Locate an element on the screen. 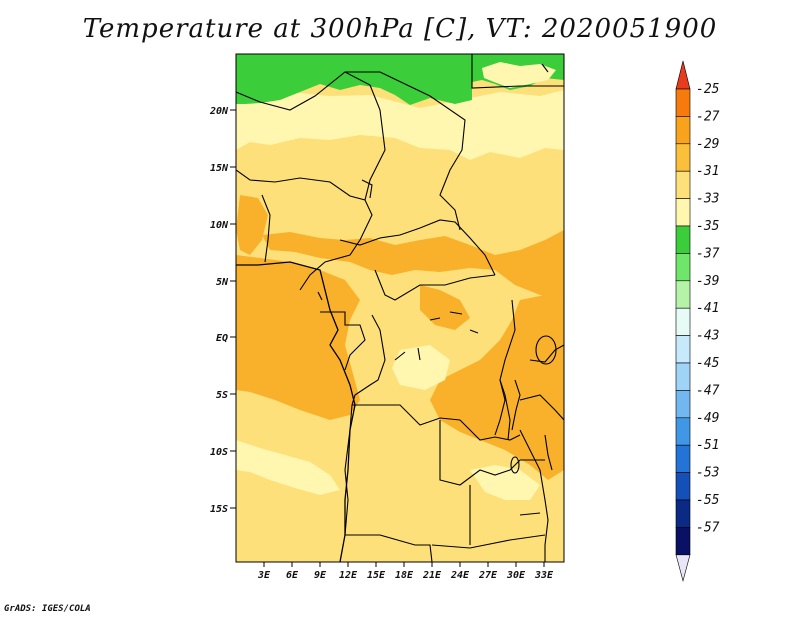 Image resolution: width=800 pixels, height=618 pixels. field-pale-southwest is located at coordinates (288, 467).